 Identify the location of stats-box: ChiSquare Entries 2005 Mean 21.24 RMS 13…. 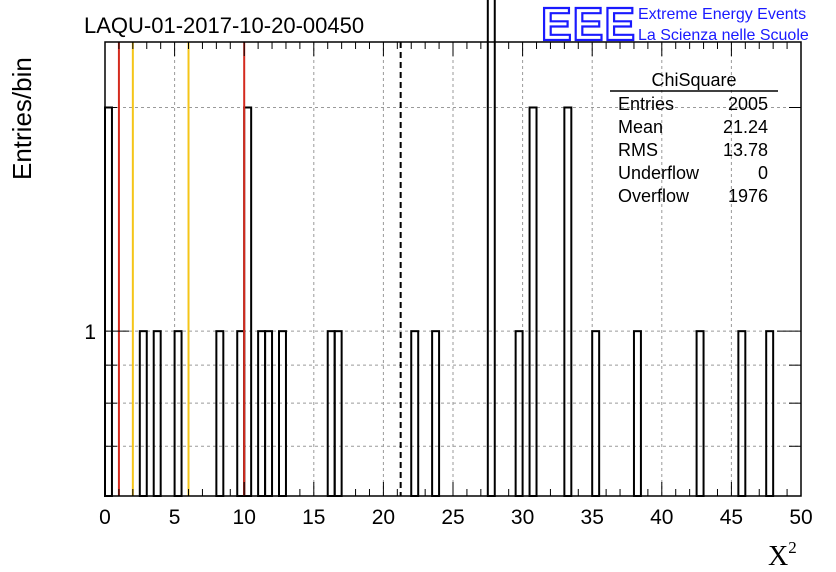
(694, 138).